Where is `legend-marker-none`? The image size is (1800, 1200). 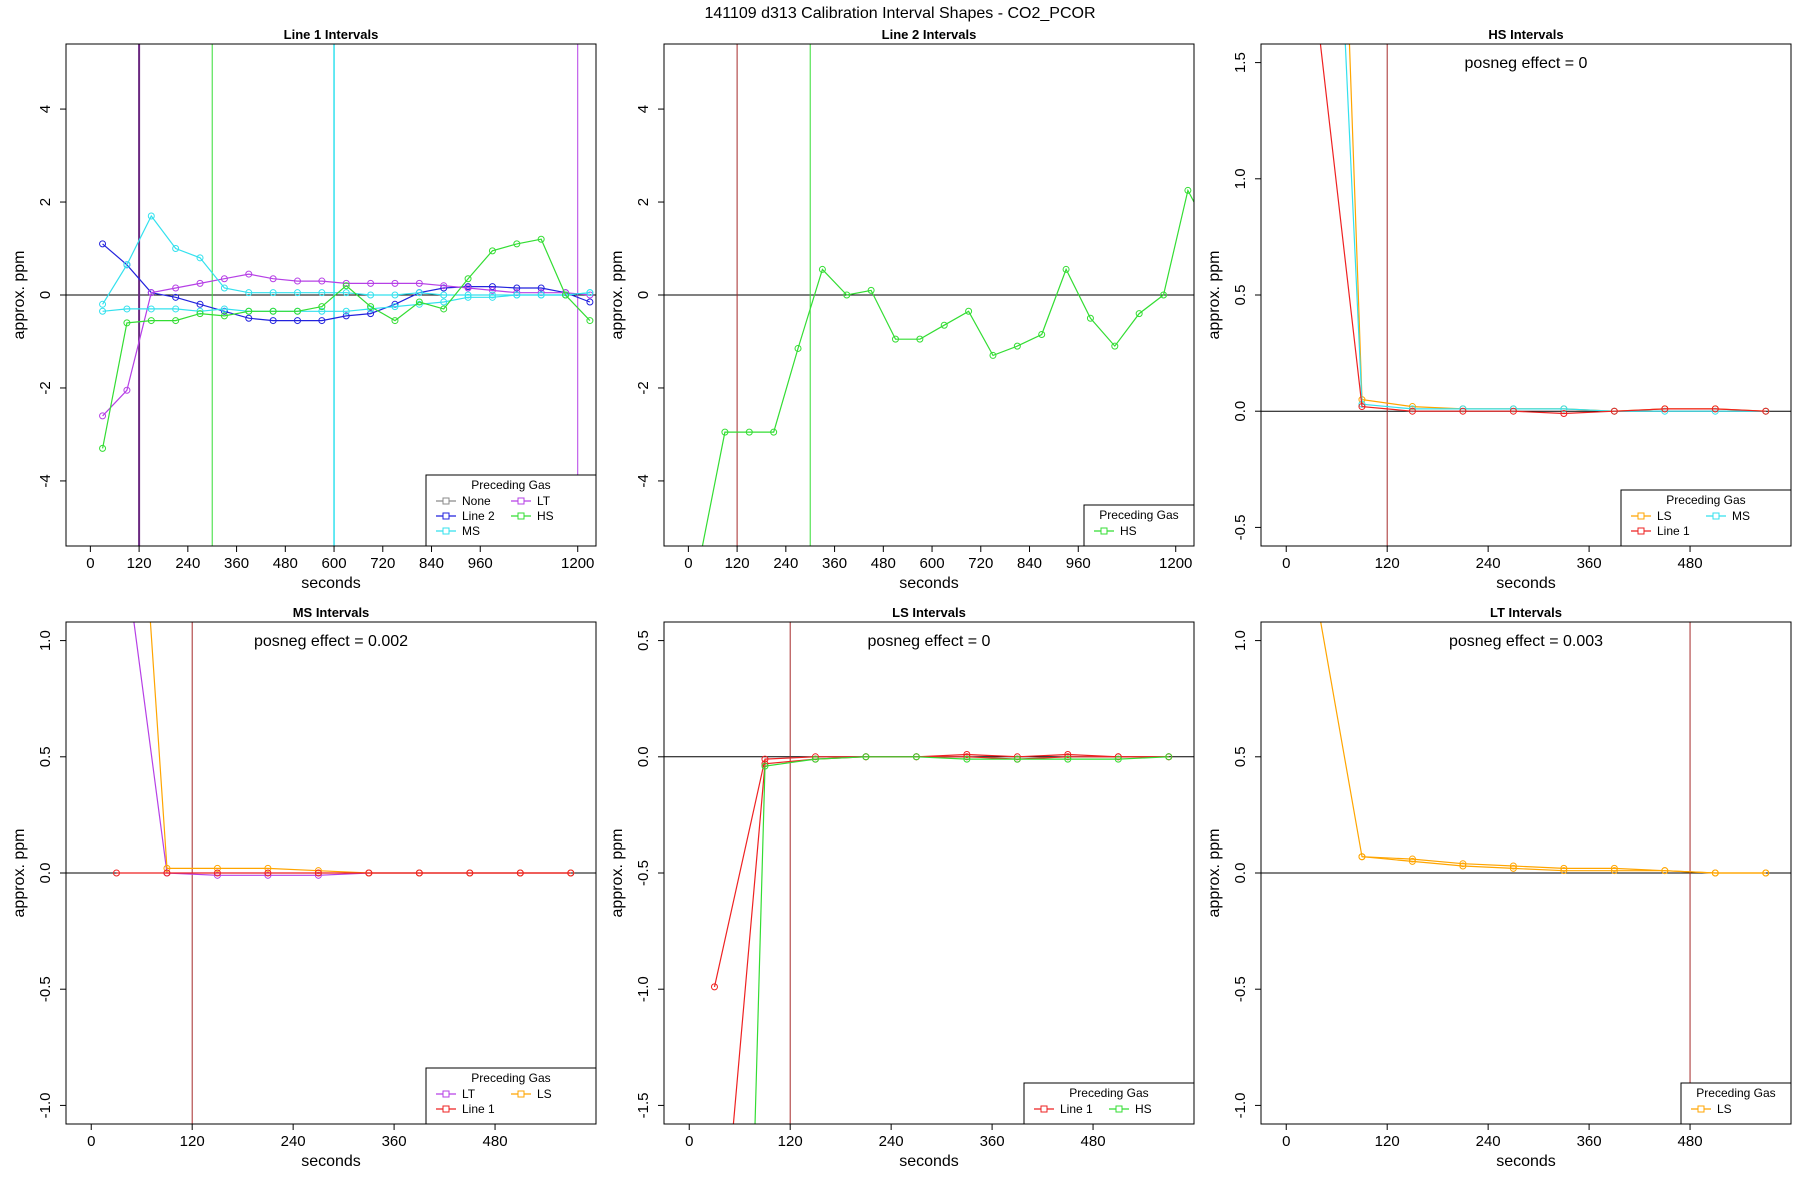
legend-marker-none is located at coordinates (446, 501).